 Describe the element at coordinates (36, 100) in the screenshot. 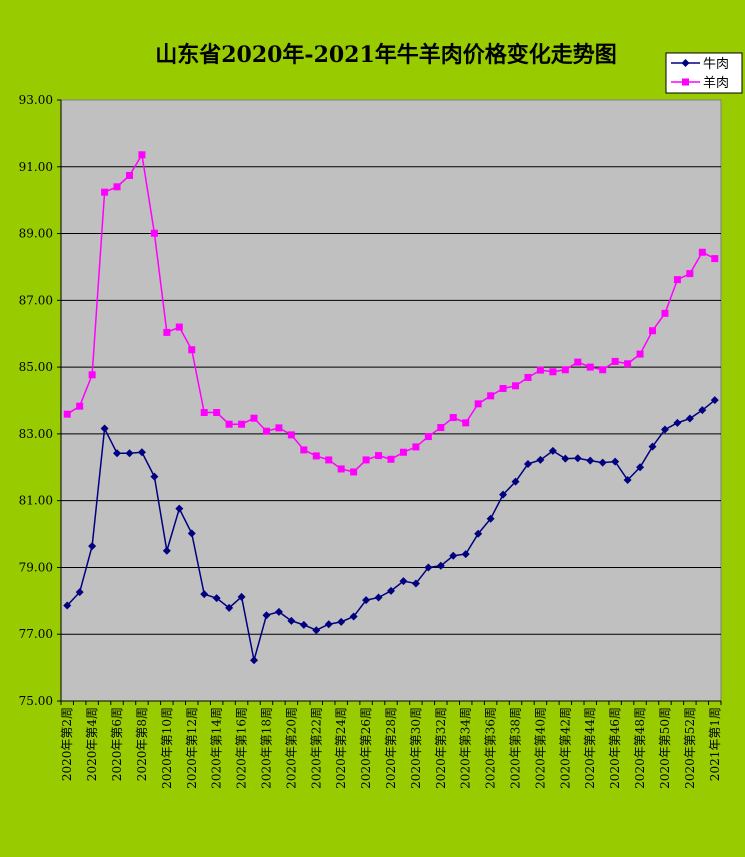

I see `y-tick-label: 93.00` at that location.